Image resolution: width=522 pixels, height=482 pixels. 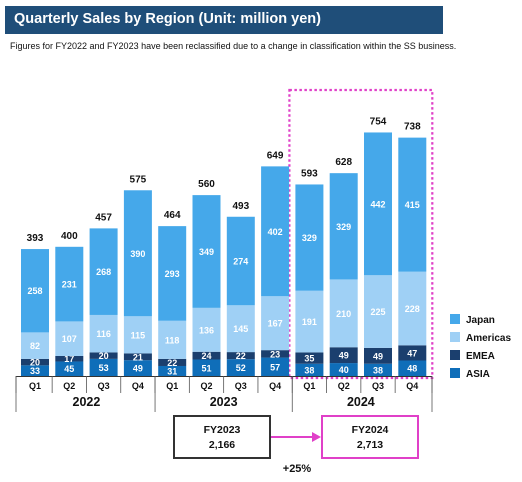 I want to click on data-label-japan-8: 329, so click(x=309, y=238).